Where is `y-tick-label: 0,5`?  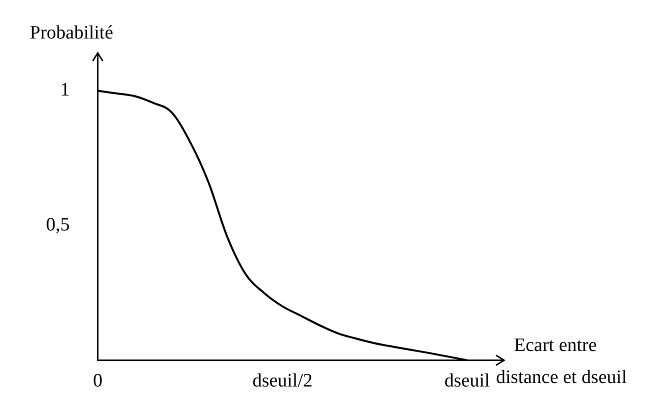
y-tick-label: 0,5 is located at coordinates (58, 225).